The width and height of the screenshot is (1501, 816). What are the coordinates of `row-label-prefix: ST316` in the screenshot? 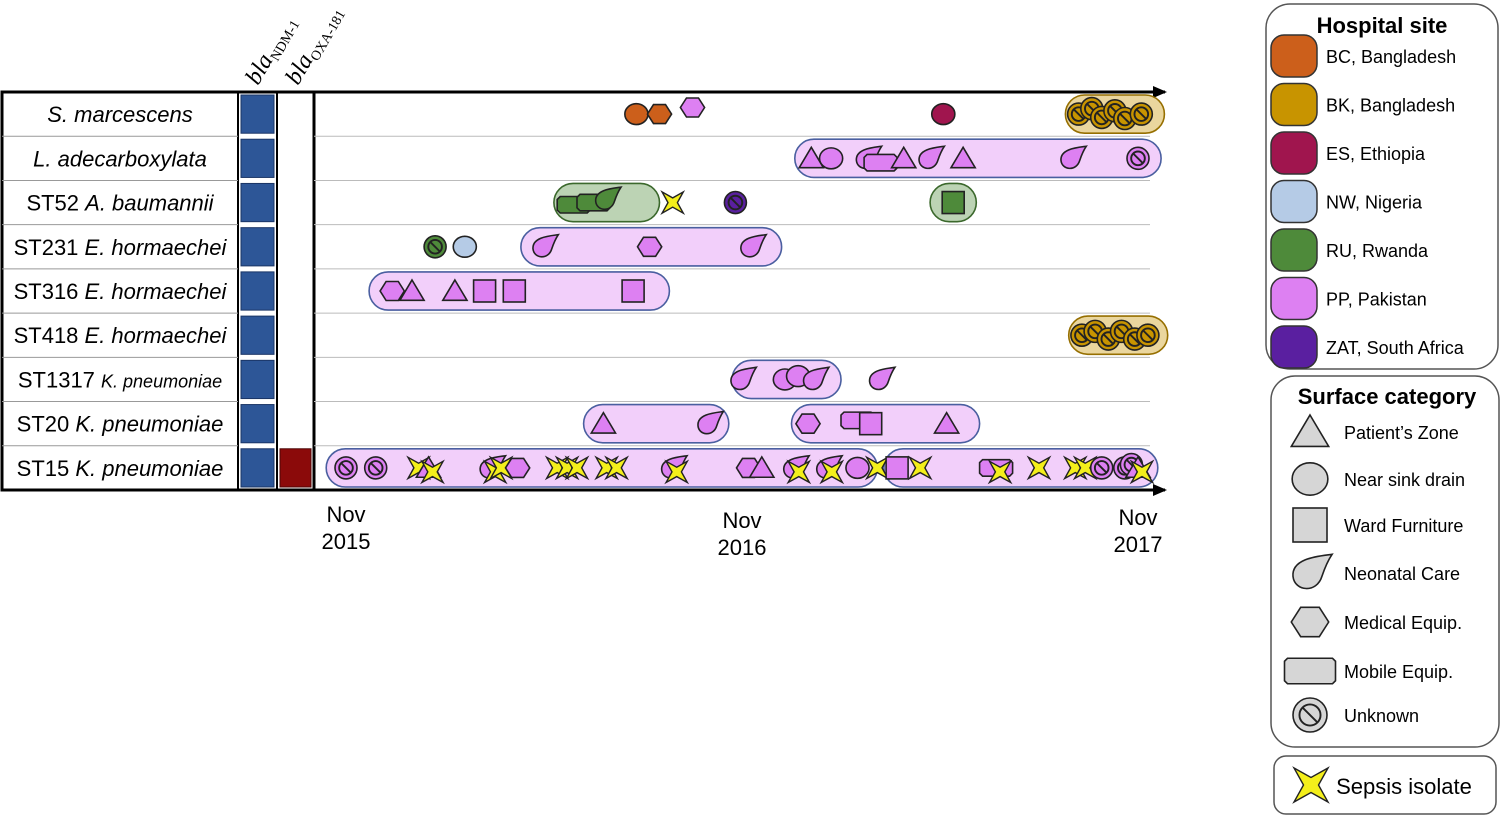 It's located at (49, 291).